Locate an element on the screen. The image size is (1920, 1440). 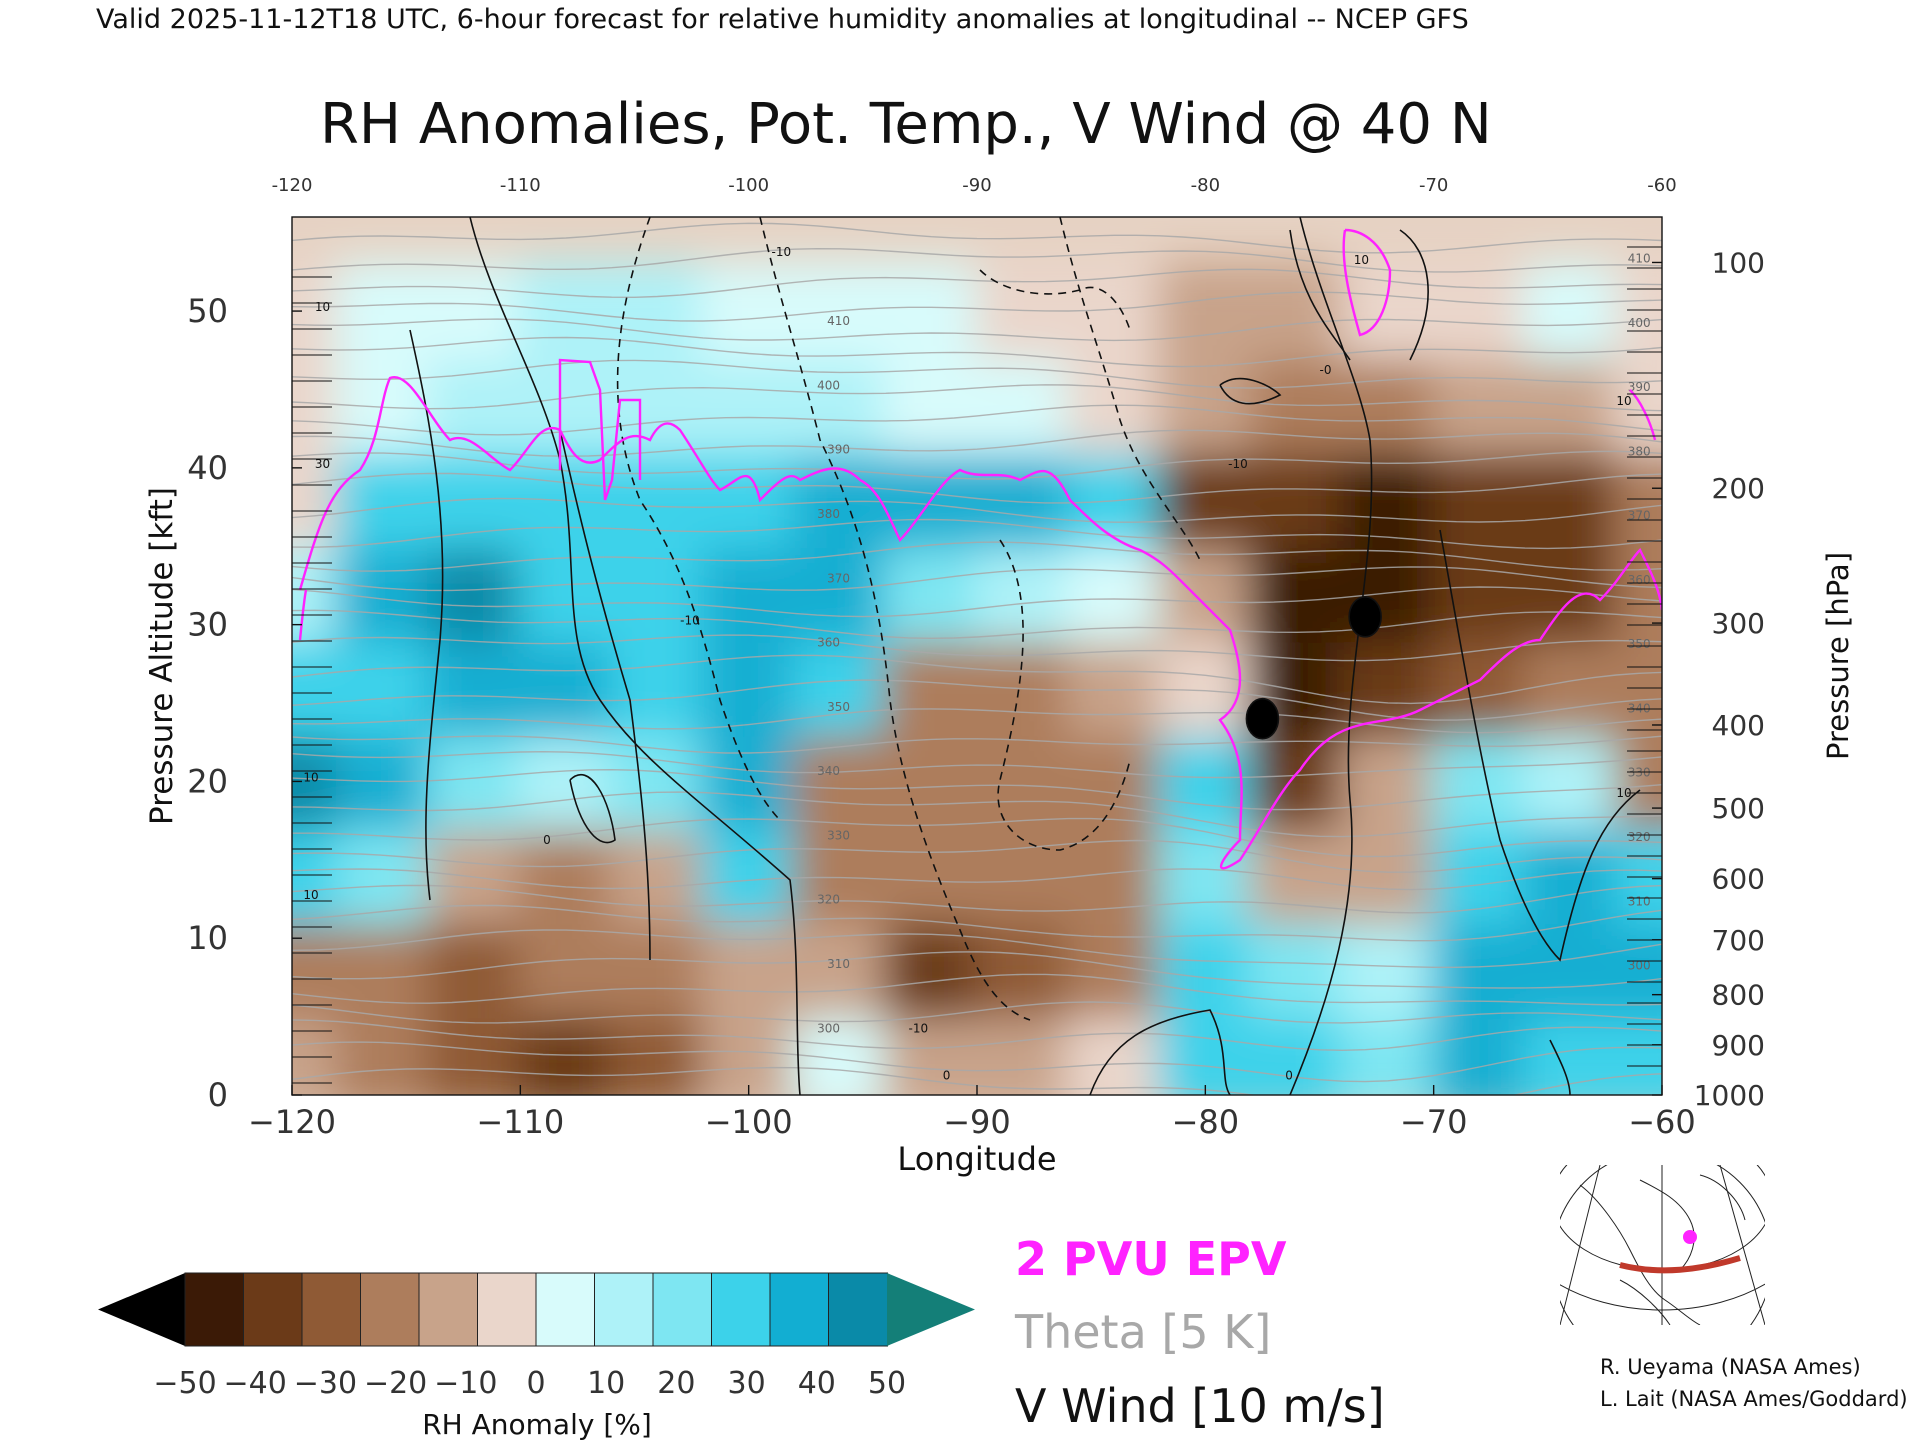
locator-map is located at coordinates (1662, 1245).